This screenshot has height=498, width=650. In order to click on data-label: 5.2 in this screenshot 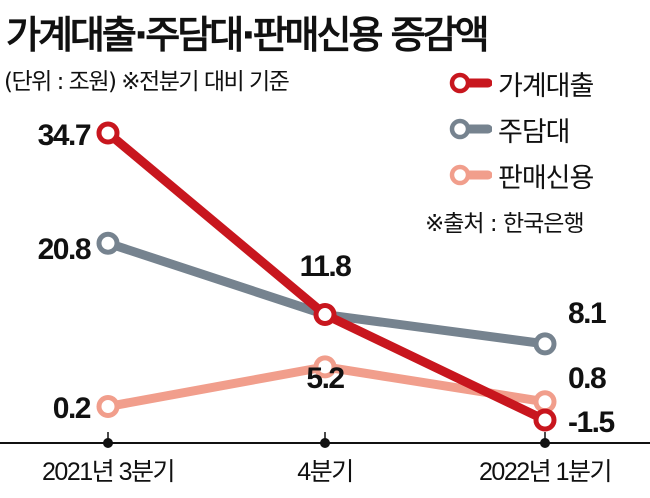, I will do `click(325, 378)`.